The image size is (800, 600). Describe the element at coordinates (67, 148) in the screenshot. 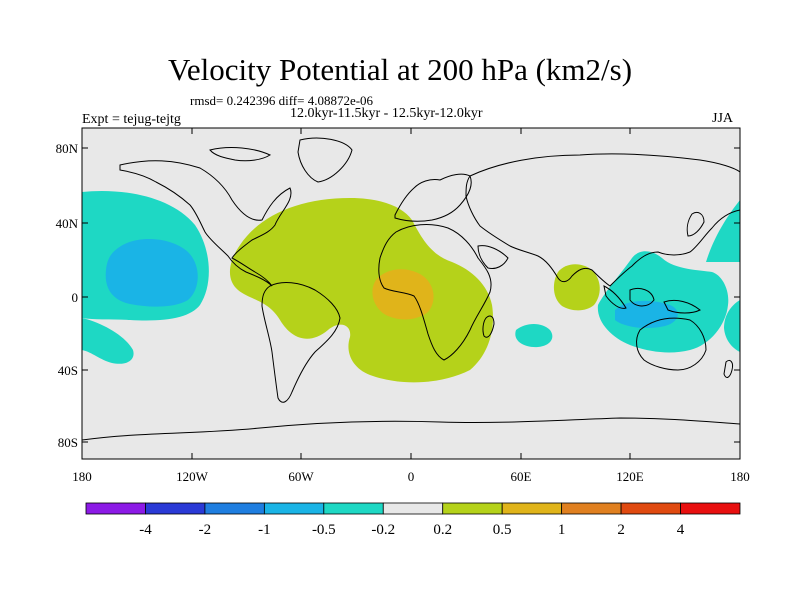

I see `lat-label: 80N` at that location.